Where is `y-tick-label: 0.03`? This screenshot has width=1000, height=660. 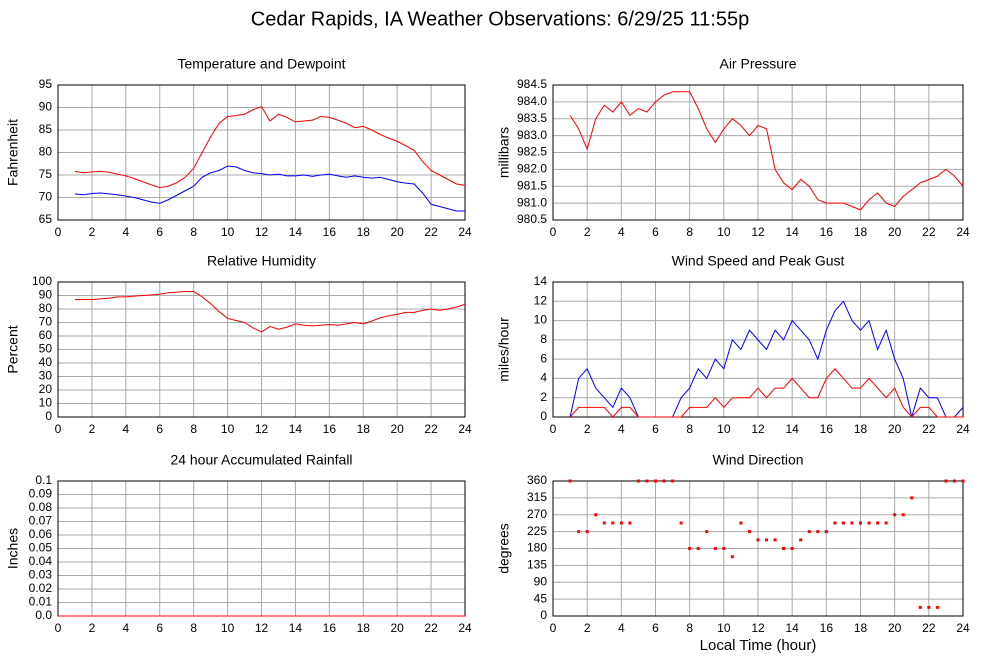 y-tick-label: 0.03 is located at coordinates (41, 575).